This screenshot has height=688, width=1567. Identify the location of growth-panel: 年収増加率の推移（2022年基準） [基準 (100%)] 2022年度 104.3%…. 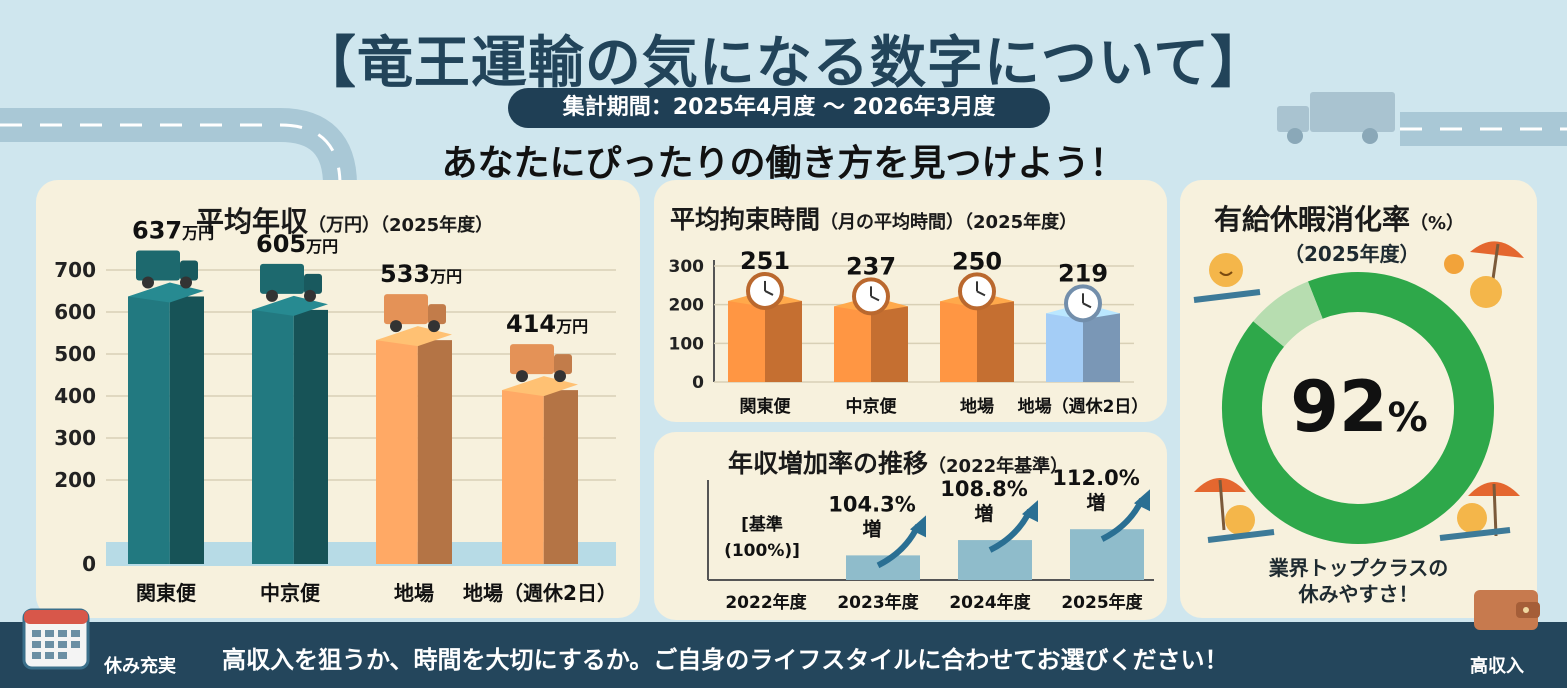
(910, 526).